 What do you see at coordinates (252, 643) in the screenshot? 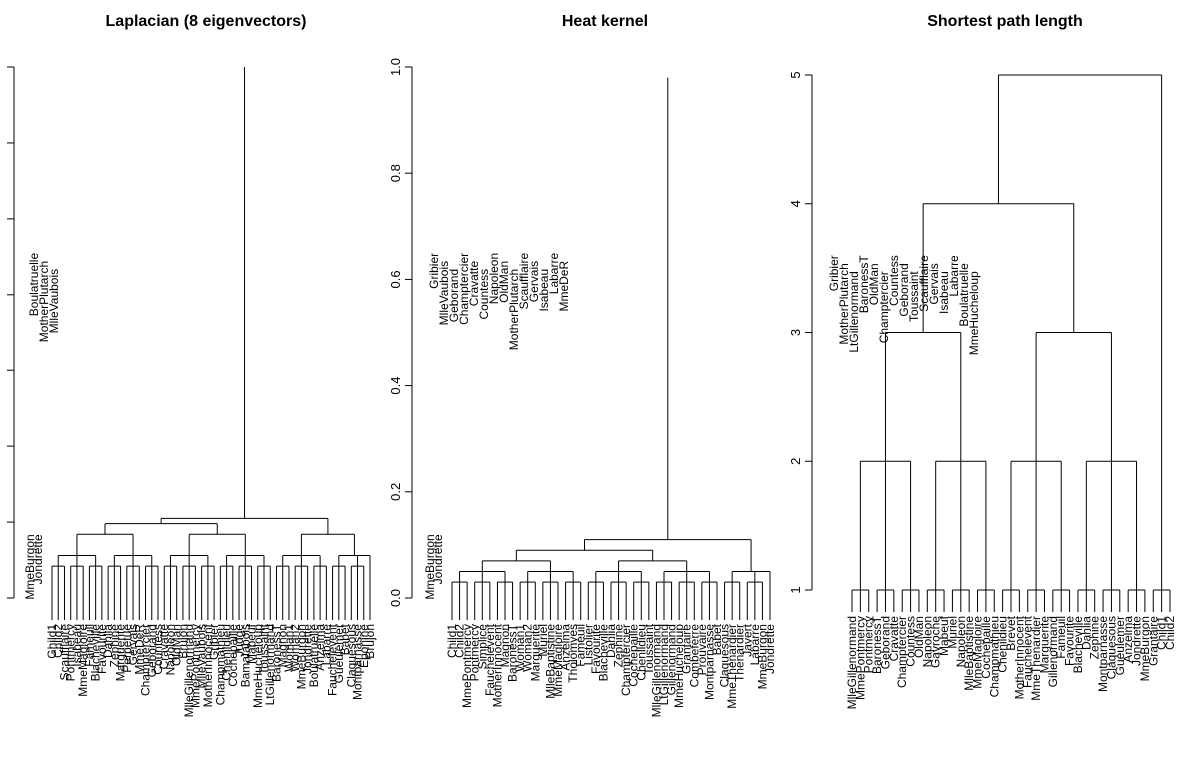
I see `leaf-label: Mabeuf` at bounding box center [252, 643].